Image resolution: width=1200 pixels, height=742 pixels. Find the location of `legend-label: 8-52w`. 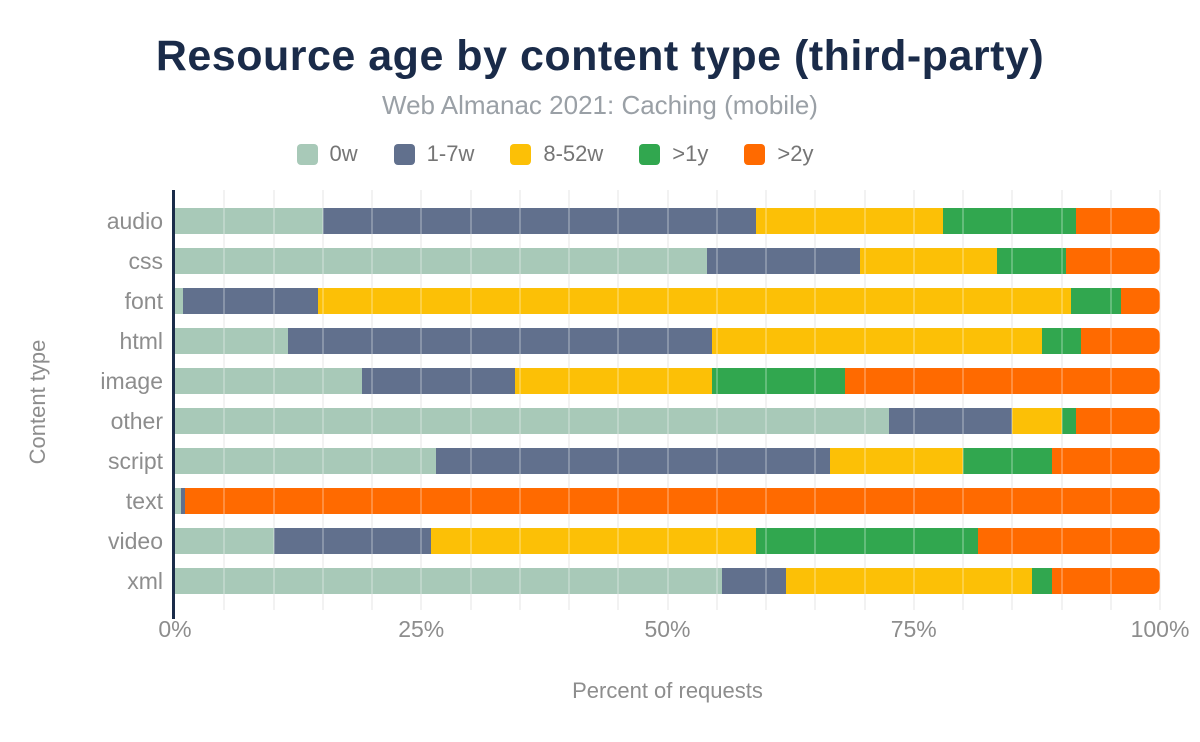

legend-label: 8-52w is located at coordinates (573, 153).